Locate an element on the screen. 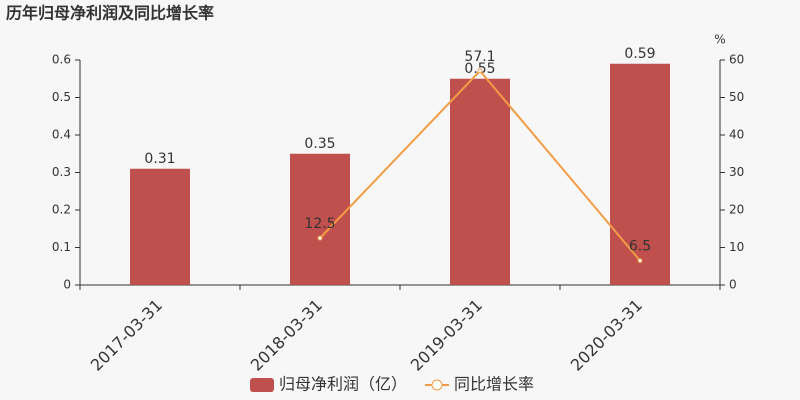  y2-tick-label: 20 is located at coordinates (736, 210).